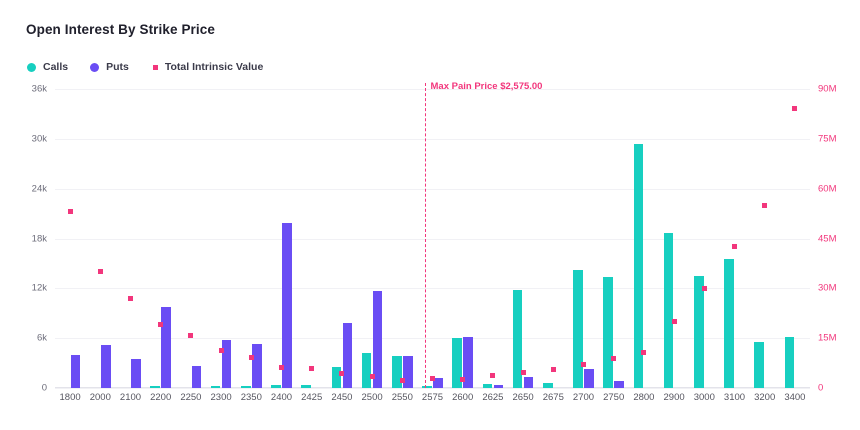  Describe the element at coordinates (130, 397) in the screenshot. I see `x-axis-label: 2100` at that location.